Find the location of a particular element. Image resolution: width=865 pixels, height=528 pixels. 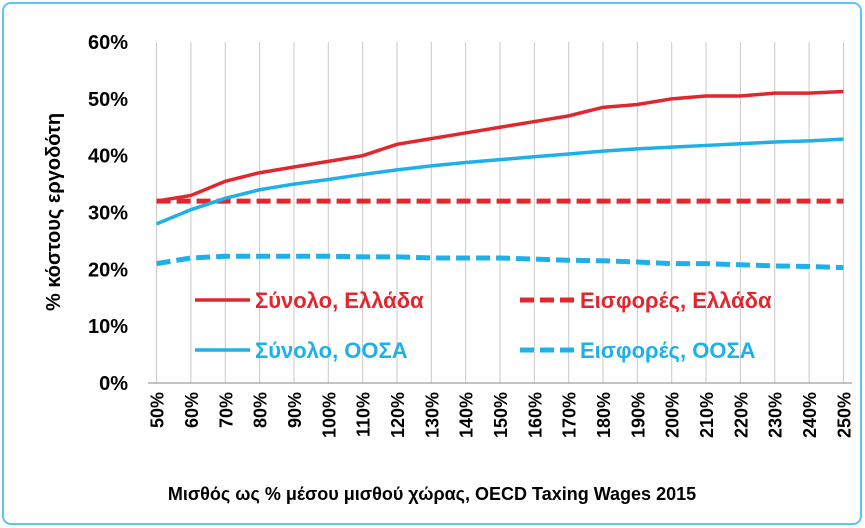

x-tick-label: 200% is located at coordinates (673, 415).